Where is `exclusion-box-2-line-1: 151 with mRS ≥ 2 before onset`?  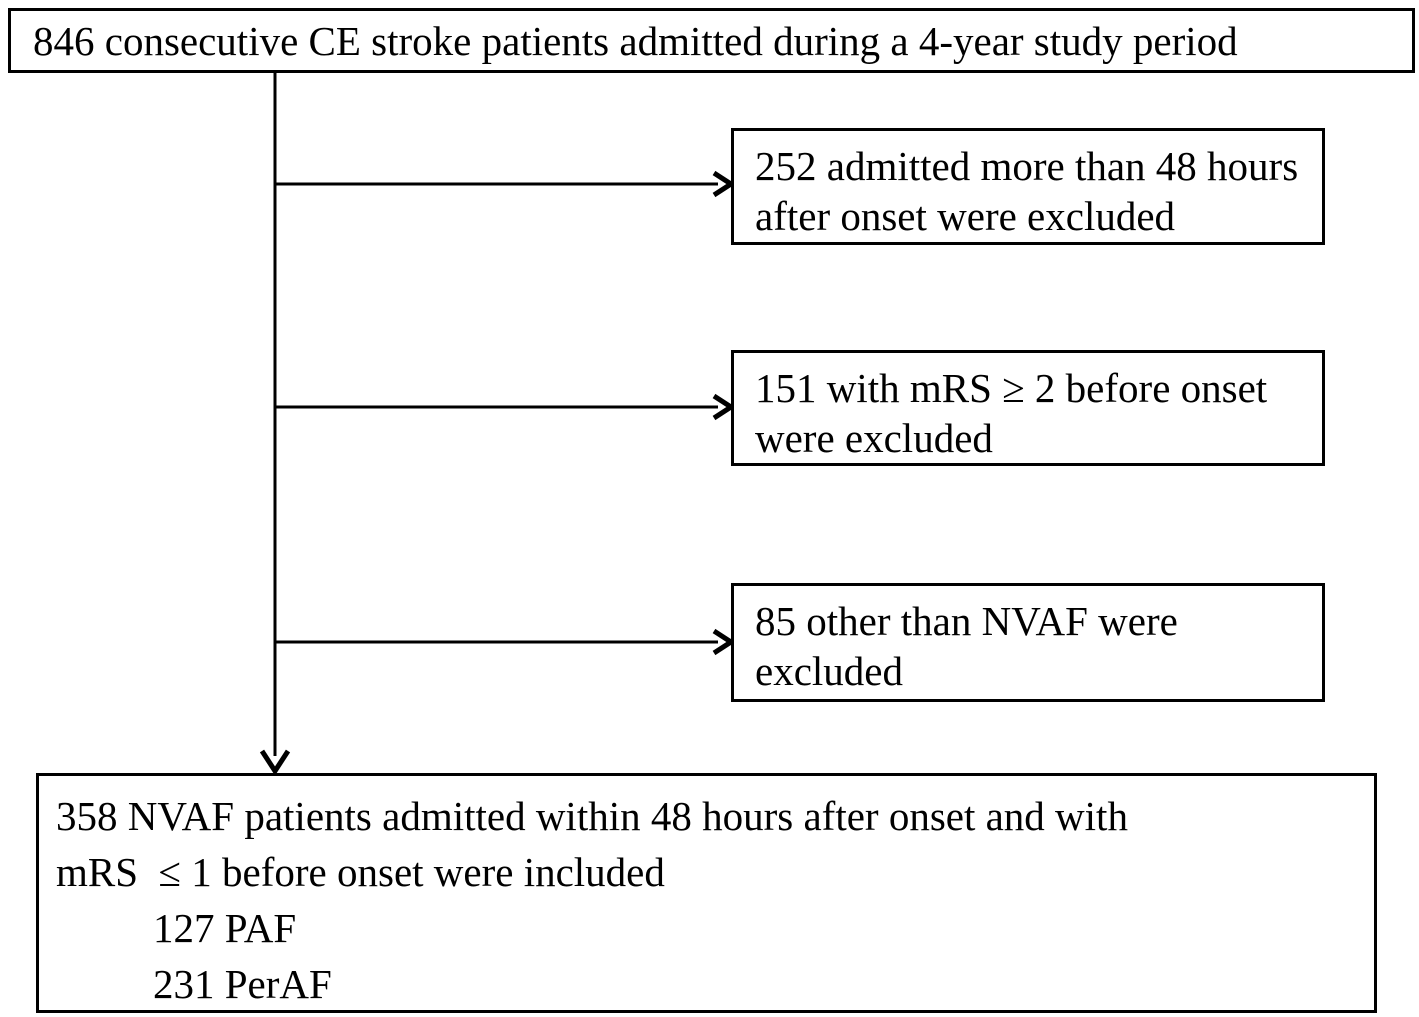
exclusion-box-2-line-1: 151 with mRS ≥ 2 before onset is located at coordinates (1011, 388).